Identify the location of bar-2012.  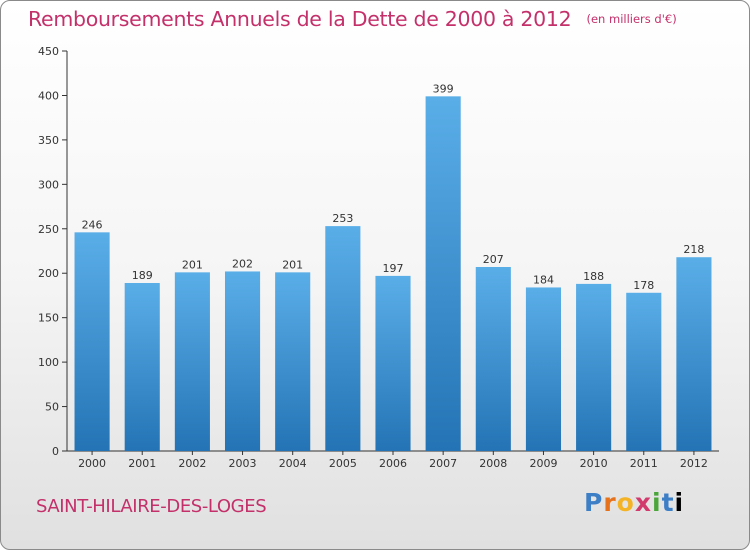
(694, 354).